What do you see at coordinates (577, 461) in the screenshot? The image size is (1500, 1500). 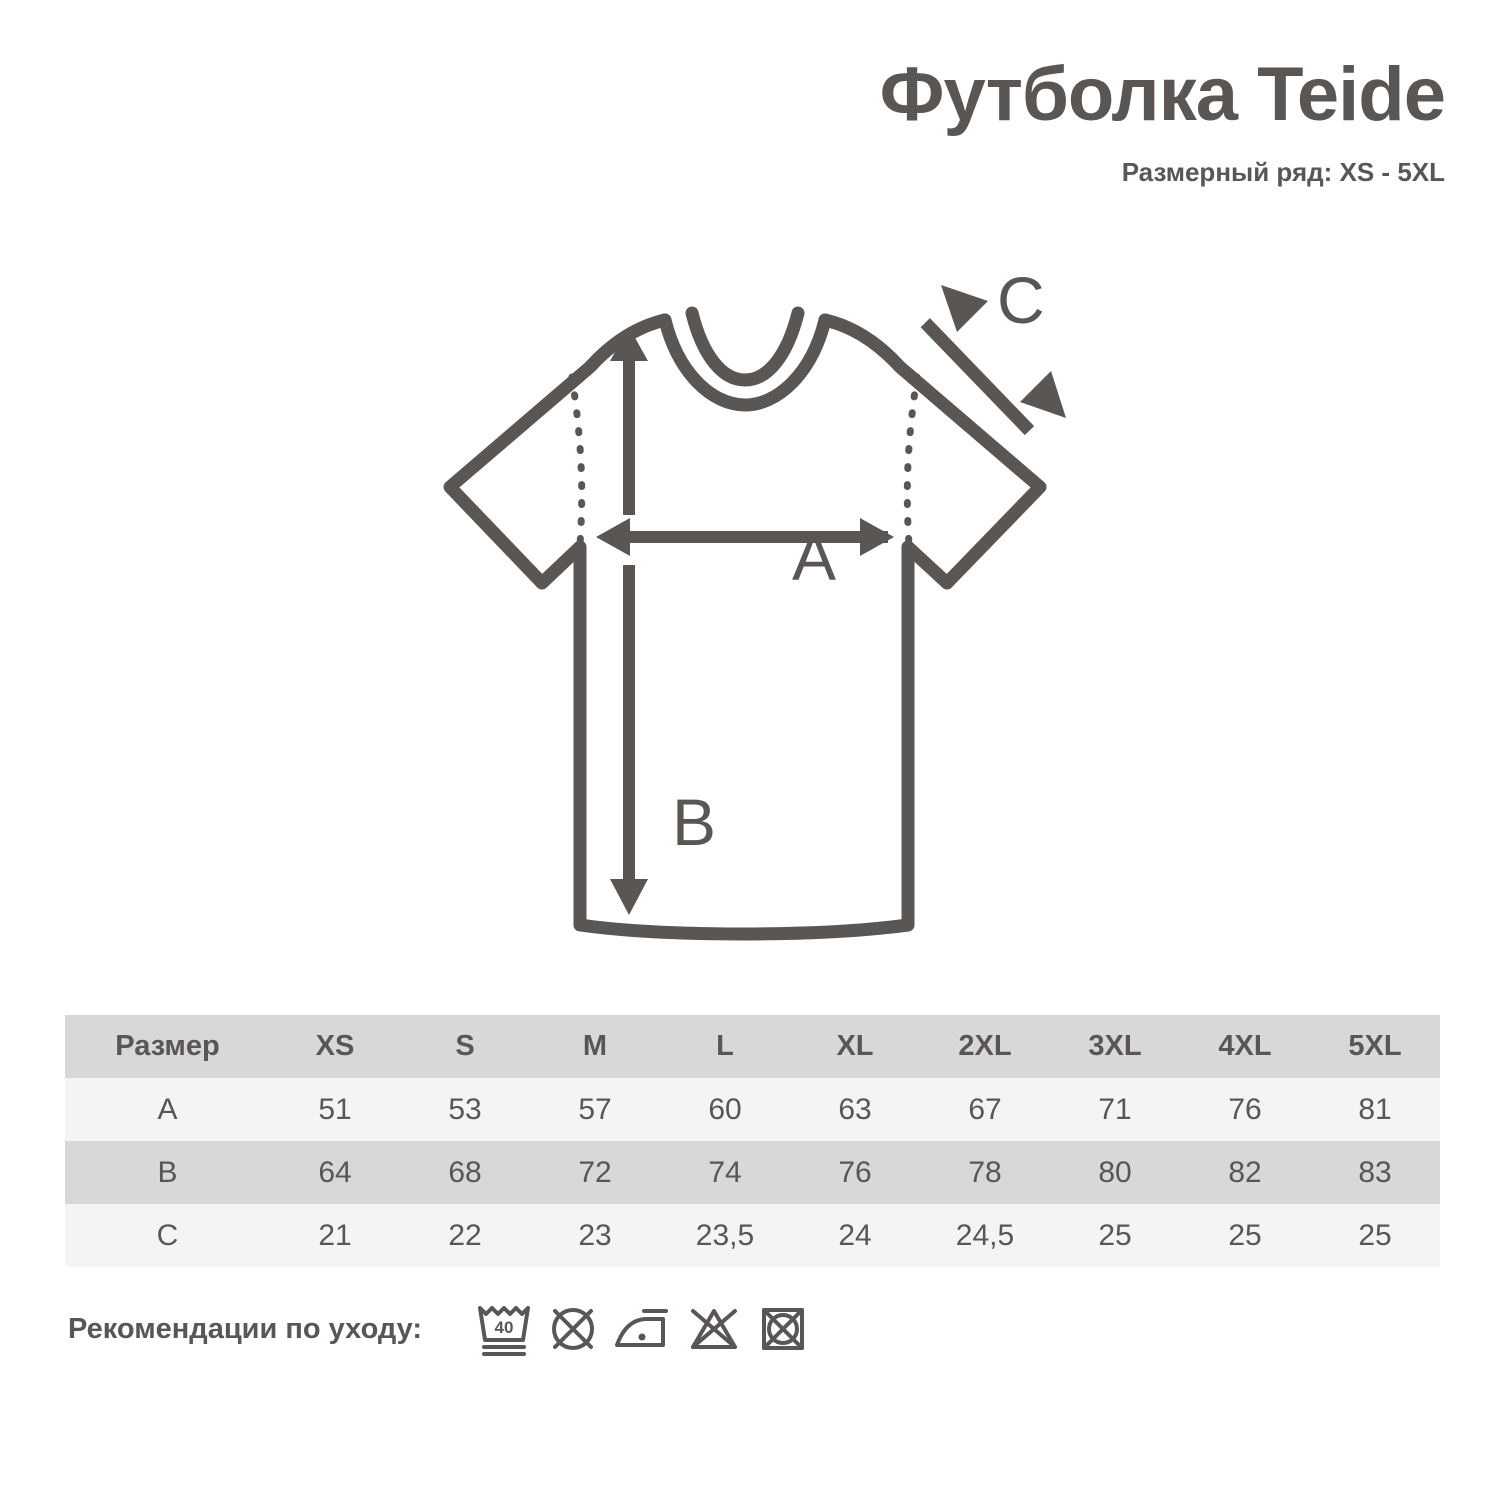 I see `sleeve-seam-left` at bounding box center [577, 461].